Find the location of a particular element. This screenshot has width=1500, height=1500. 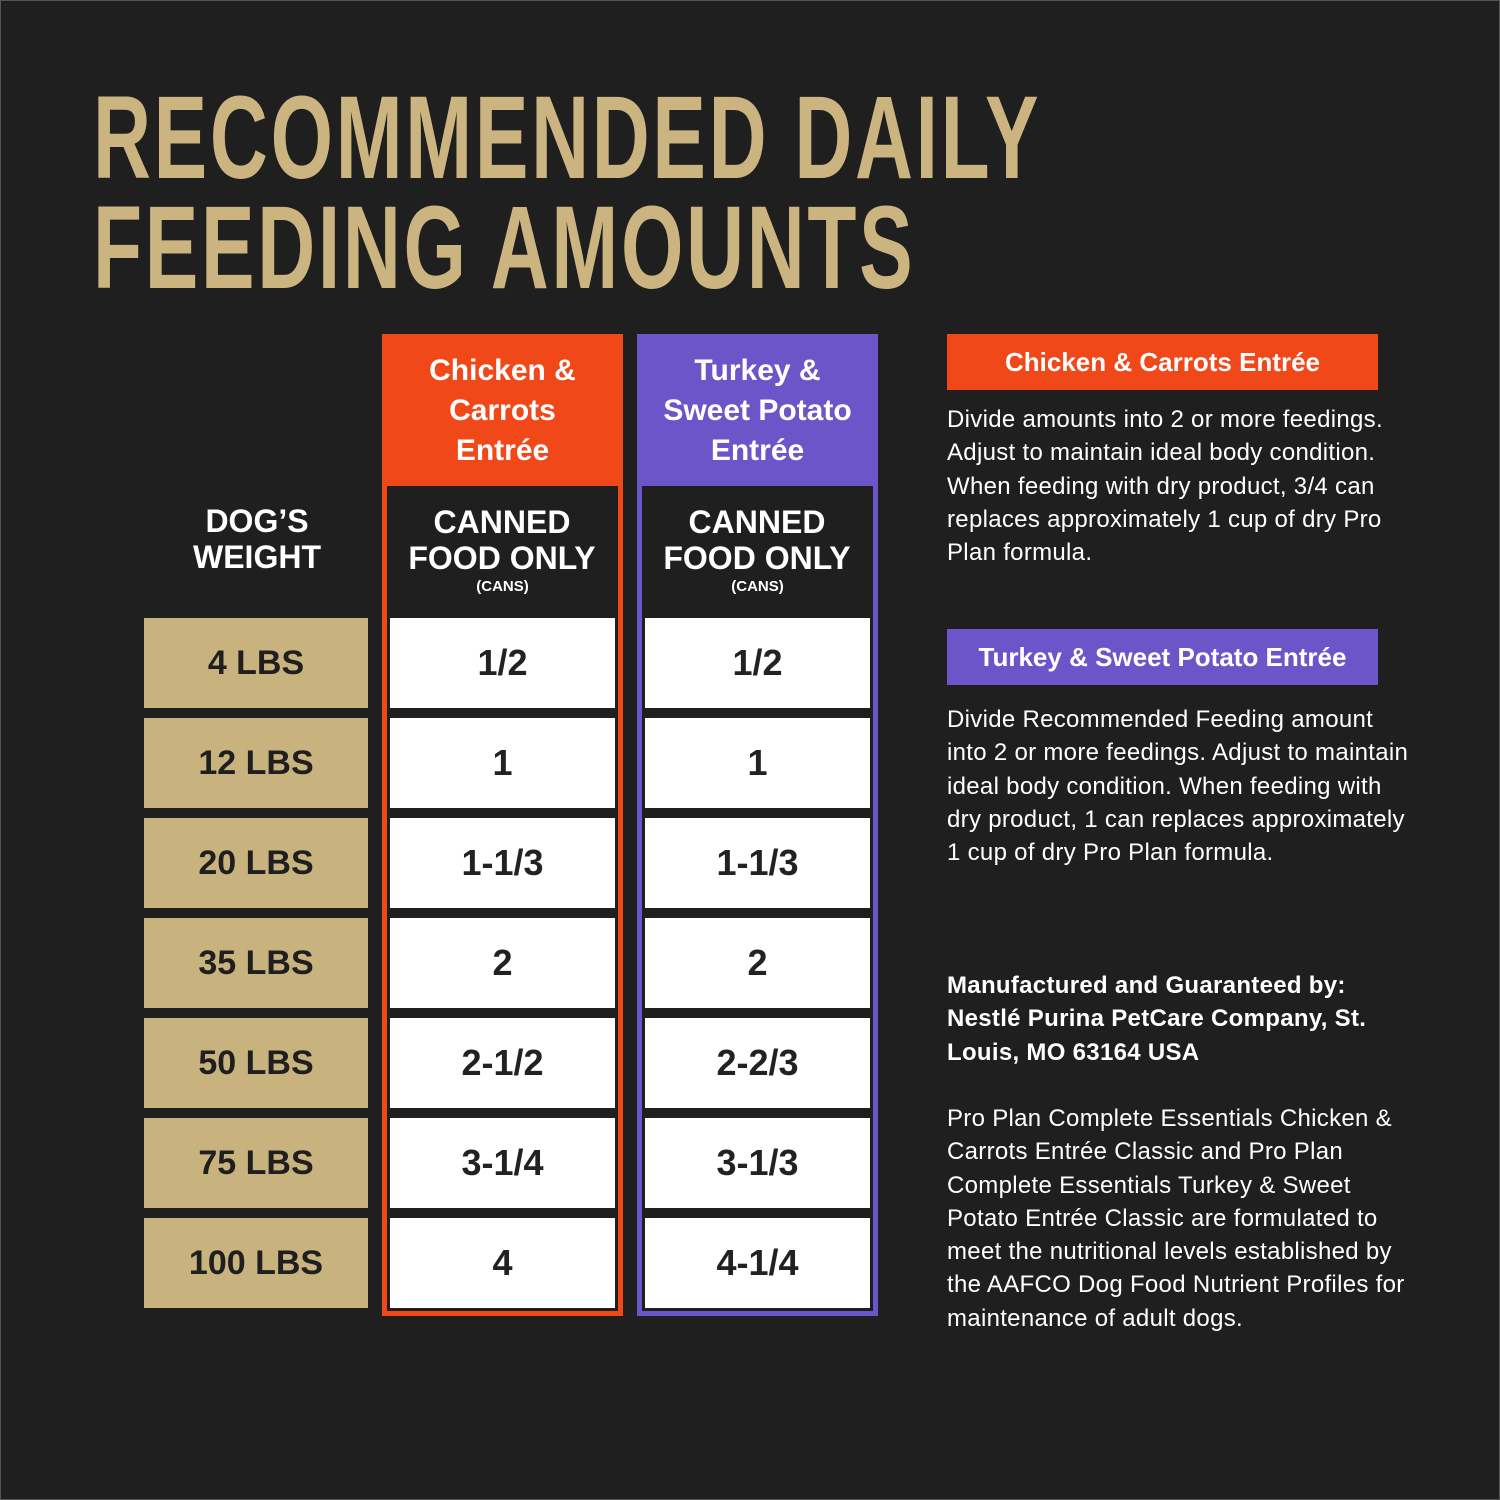

weight-cell: 75 LBS is located at coordinates (256, 1163).